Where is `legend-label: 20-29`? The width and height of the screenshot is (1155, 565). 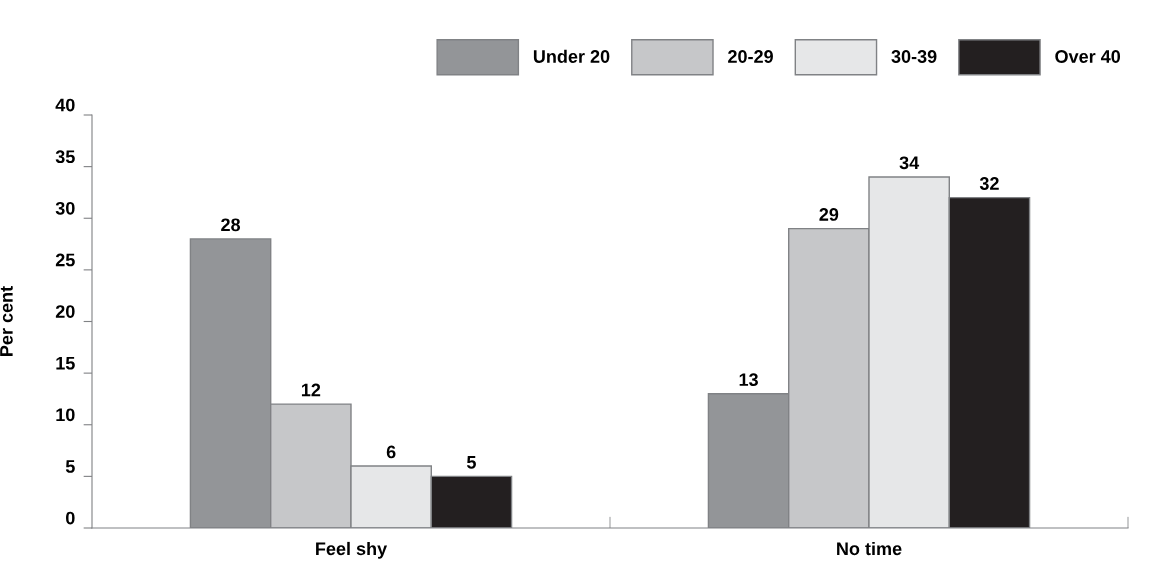
legend-label: 20-29 is located at coordinates (750, 56).